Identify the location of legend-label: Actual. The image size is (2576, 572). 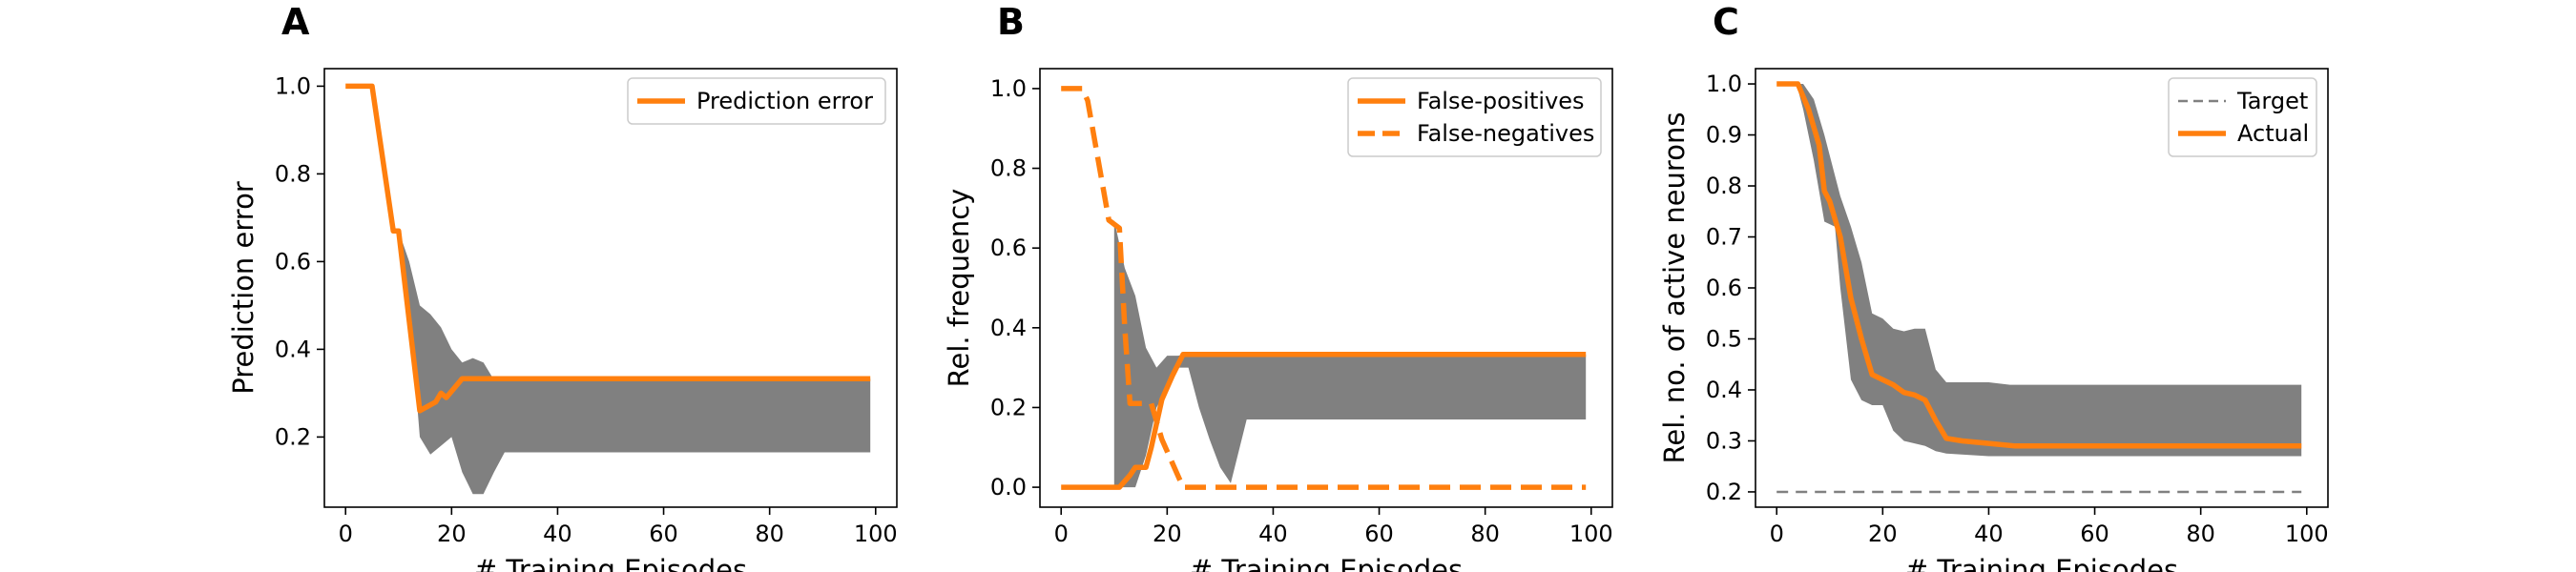
(2273, 133).